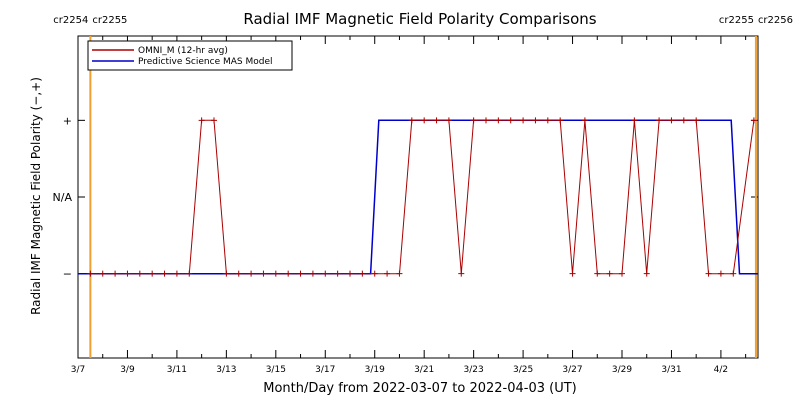 This screenshot has width=800, height=400. What do you see at coordinates (572, 370) in the screenshot?
I see `x-tick-label: 3/27` at bounding box center [572, 370].